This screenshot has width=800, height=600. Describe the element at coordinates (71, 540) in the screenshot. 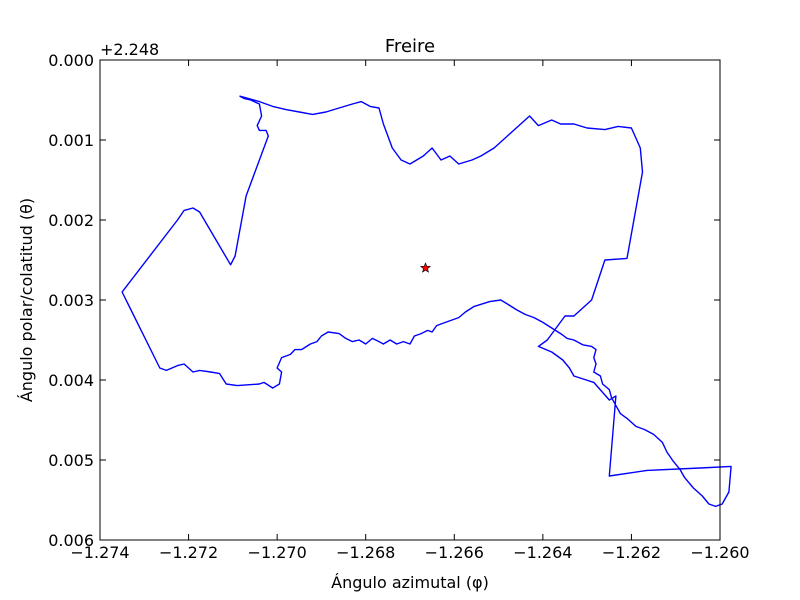

I see `y-tick-label: 0.006` at that location.